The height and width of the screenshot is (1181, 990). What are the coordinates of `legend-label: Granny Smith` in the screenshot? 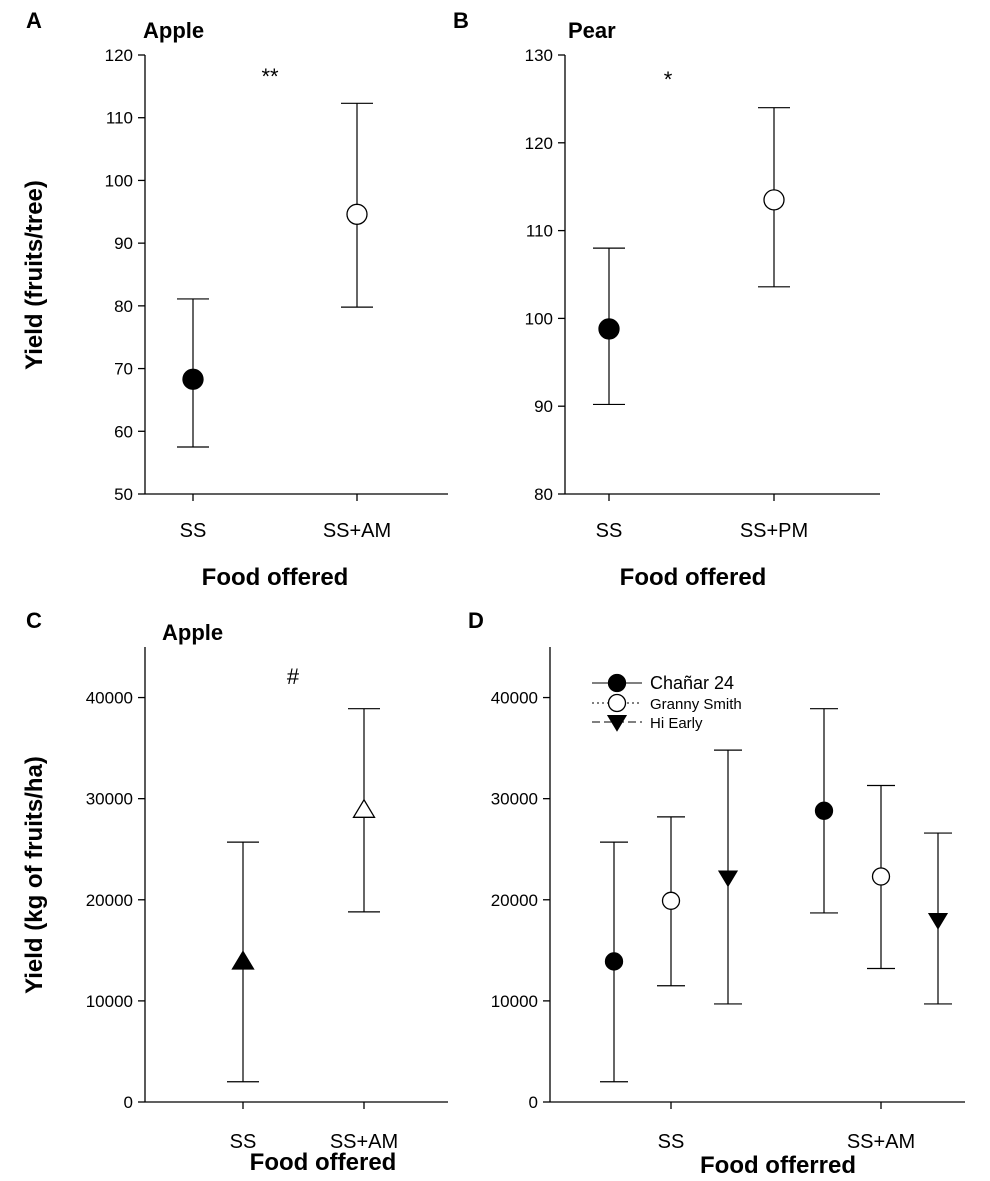 It's located at (696, 704).